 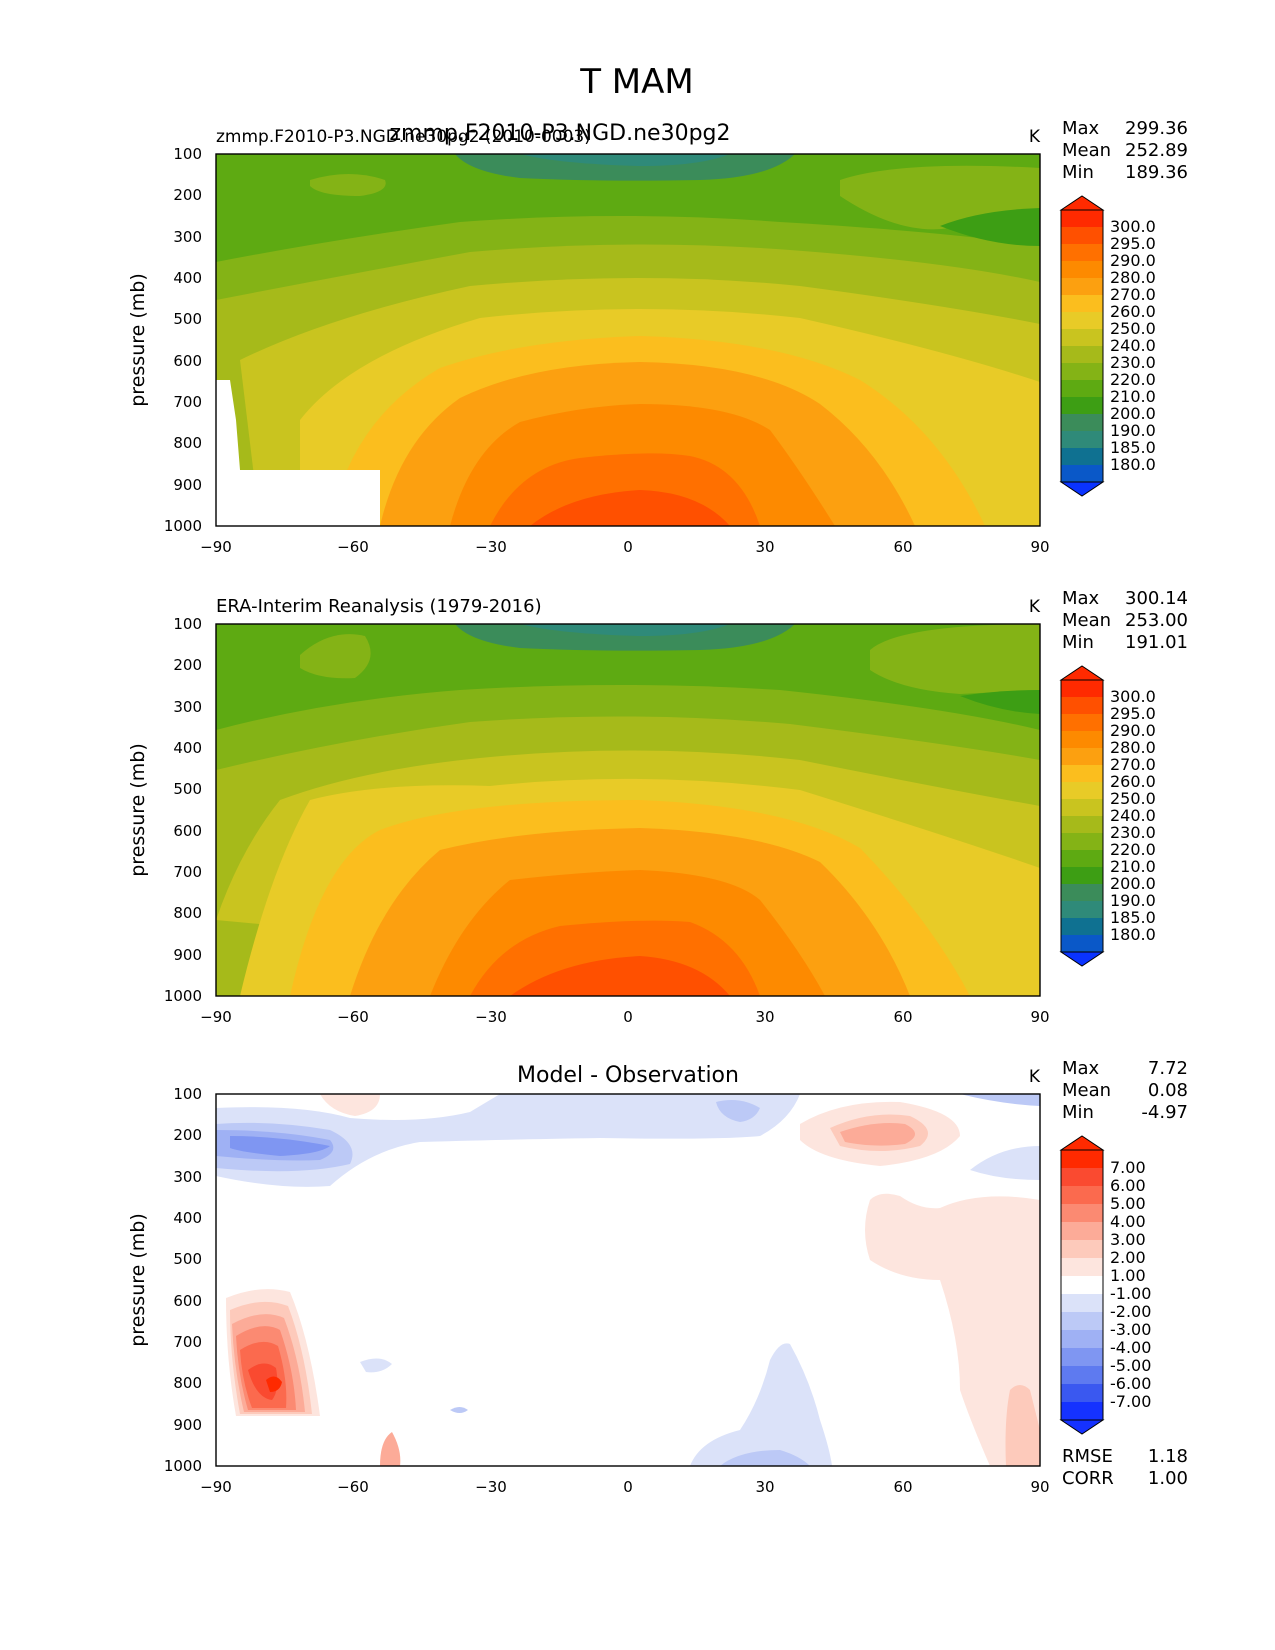 I want to click on obs-cbar-label: 250.0, so click(x=1133, y=798).